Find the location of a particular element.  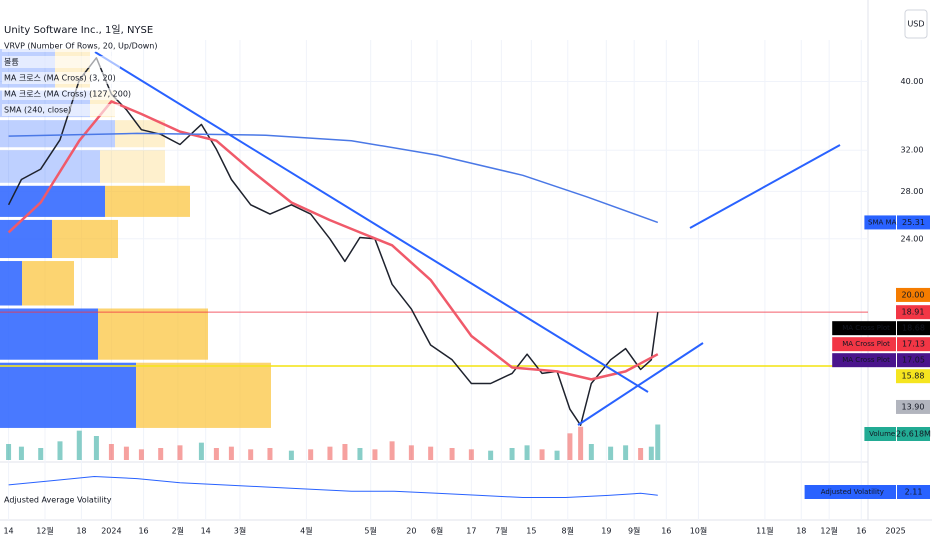

x-tick-label: 20 is located at coordinates (411, 531).